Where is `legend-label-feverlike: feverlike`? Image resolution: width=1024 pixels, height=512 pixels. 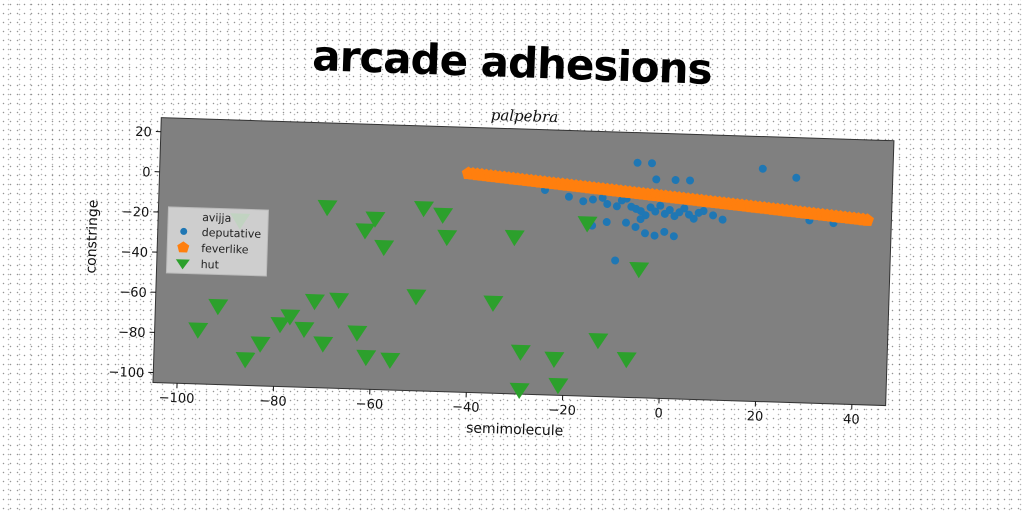
legend-label-feverlike: feverlike is located at coordinates (225, 249).